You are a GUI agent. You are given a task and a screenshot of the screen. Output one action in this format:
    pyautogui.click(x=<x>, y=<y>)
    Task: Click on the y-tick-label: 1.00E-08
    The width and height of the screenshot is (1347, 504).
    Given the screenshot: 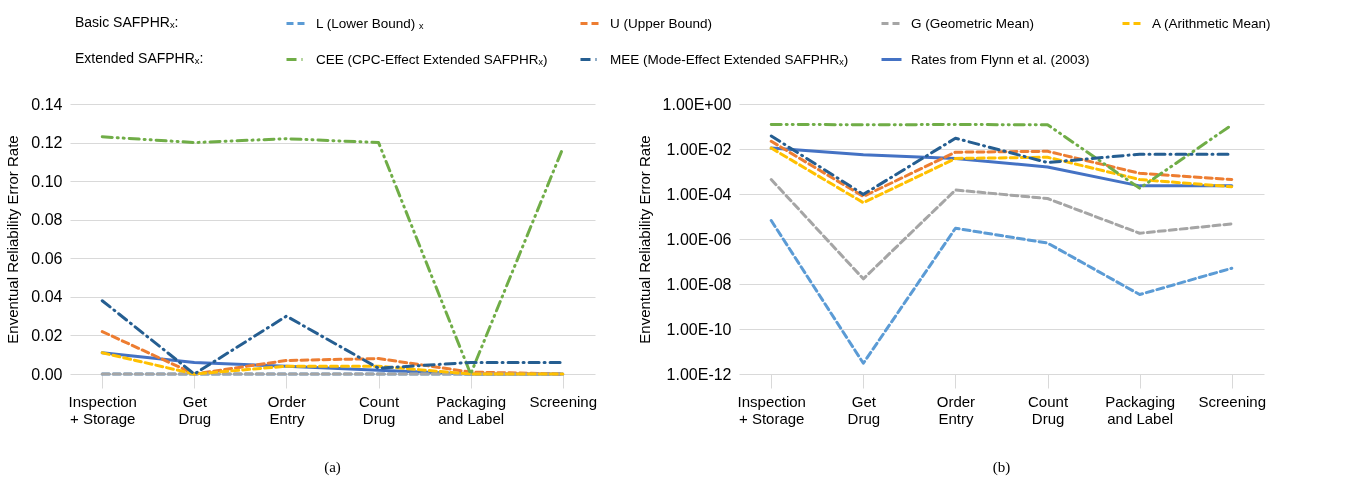 What is the action you would take?
    pyautogui.click(x=699, y=284)
    